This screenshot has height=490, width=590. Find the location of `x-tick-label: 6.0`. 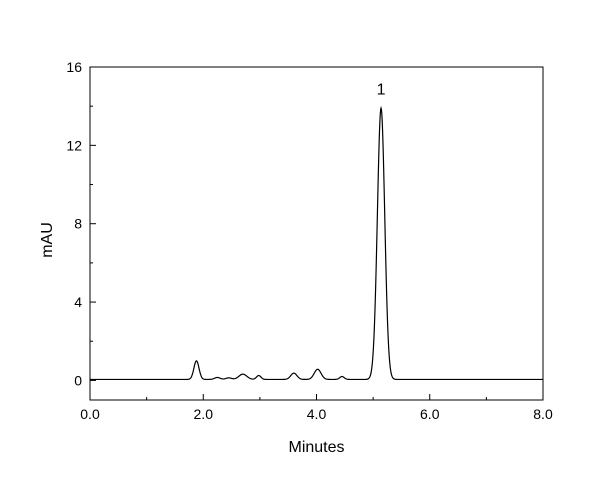

x-tick-label: 6.0 is located at coordinates (430, 414).